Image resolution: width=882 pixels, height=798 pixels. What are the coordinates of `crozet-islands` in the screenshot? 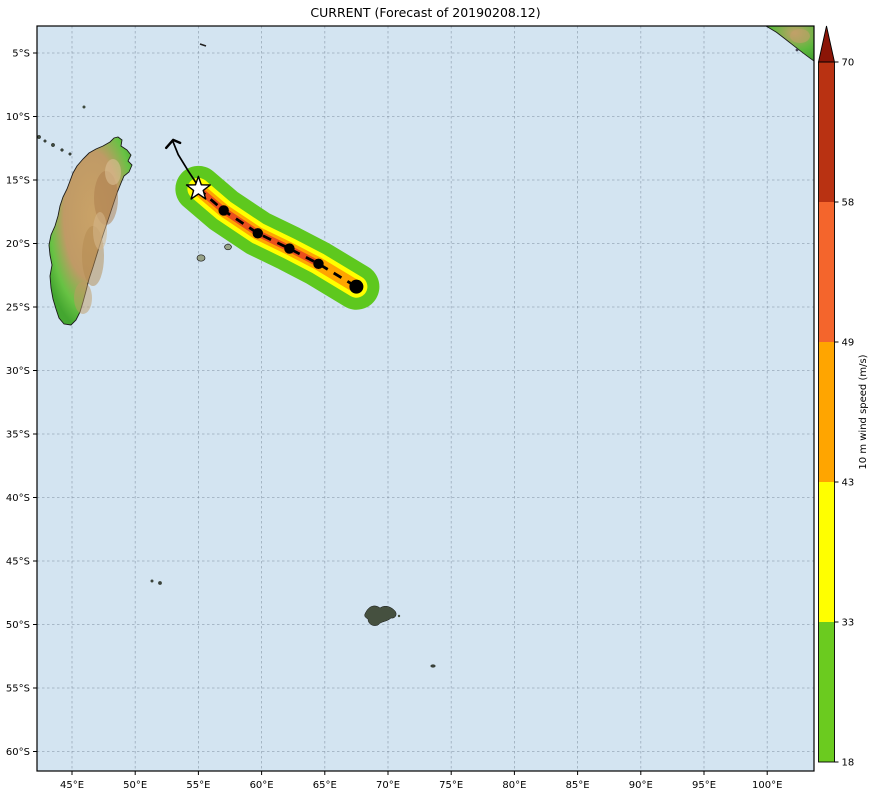 It's located at (156, 582).